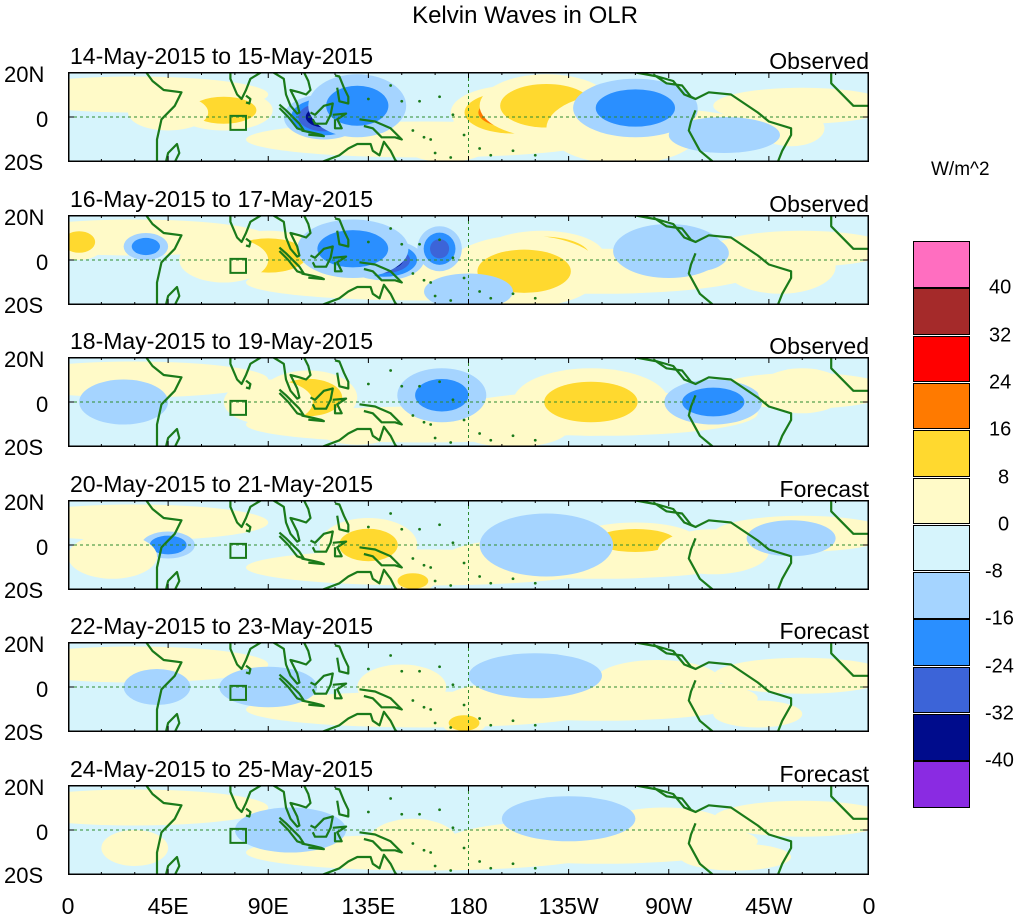 The image size is (1021, 920). I want to click on longitude-label: 45W, so click(769, 906).